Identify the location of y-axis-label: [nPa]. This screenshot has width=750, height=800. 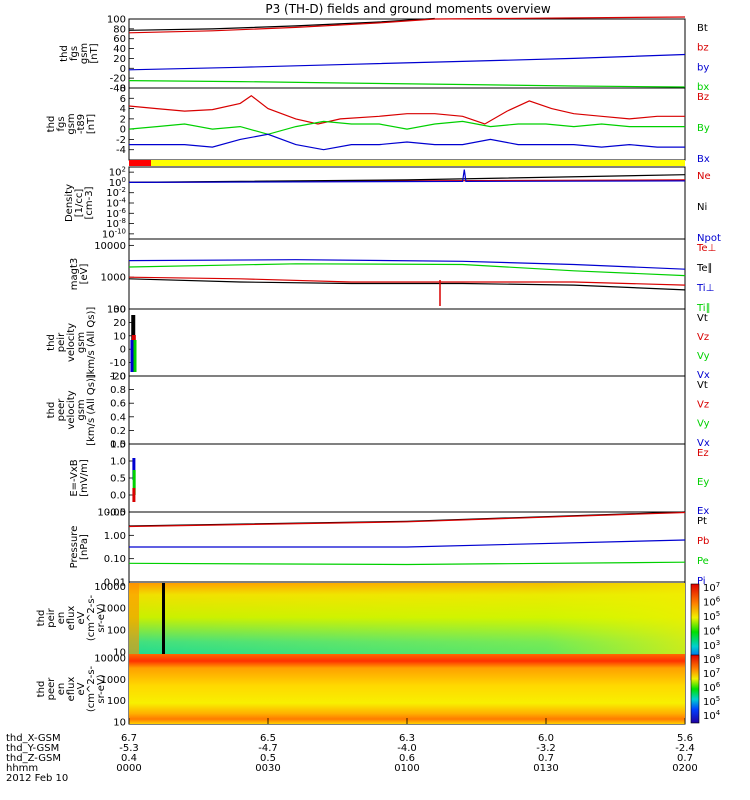
(84, 547).